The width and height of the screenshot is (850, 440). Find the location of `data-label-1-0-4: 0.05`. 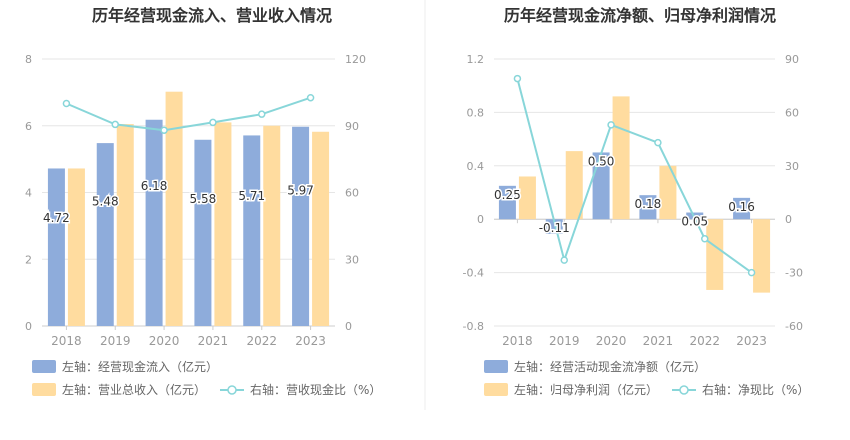

data-label-1-0-4: 0.05 is located at coordinates (694, 222).